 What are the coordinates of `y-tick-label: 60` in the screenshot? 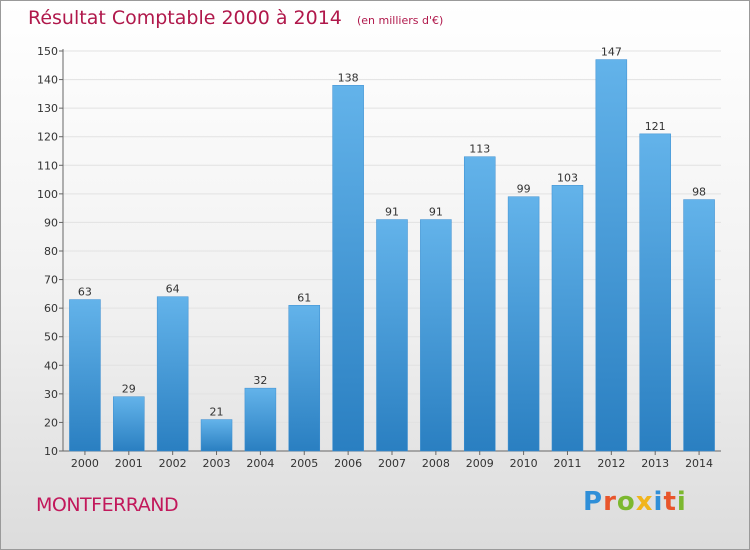 It's located at (51, 308).